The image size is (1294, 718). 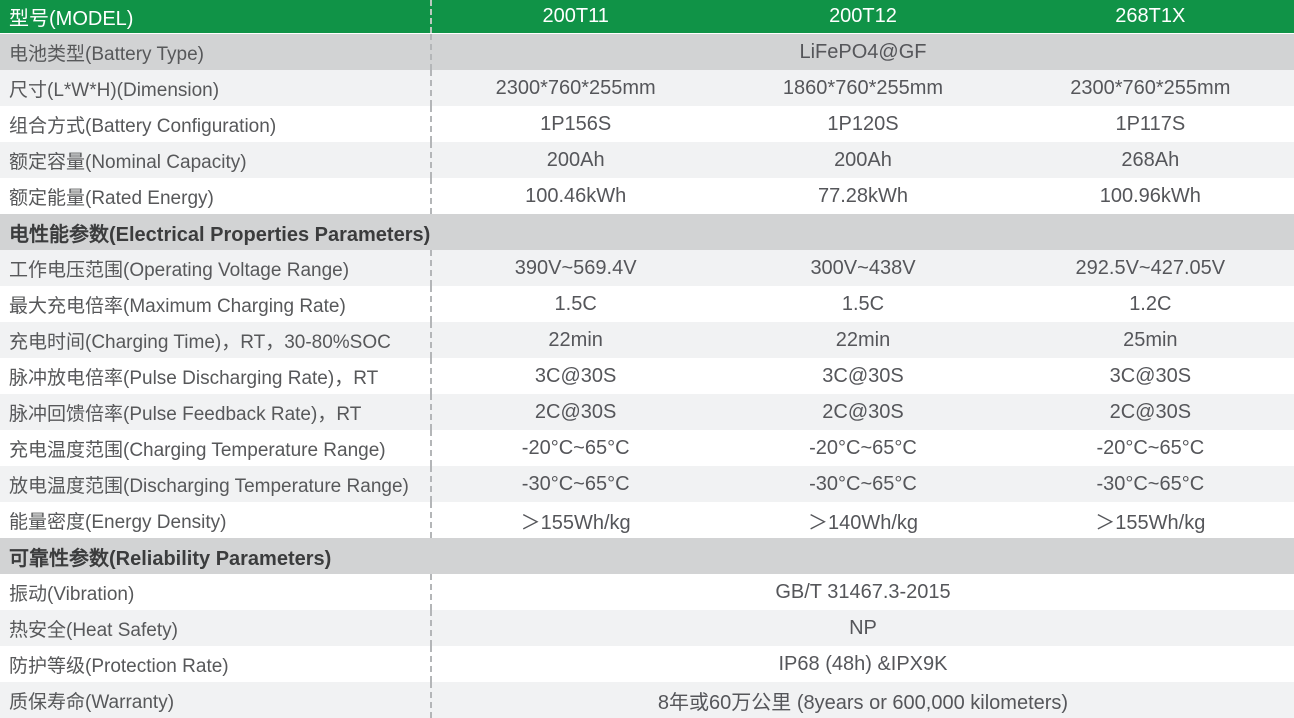 What do you see at coordinates (574, 376) in the screenshot?
I see `row-pulse-discharging-rate-value-0: 3C@30S` at bounding box center [574, 376].